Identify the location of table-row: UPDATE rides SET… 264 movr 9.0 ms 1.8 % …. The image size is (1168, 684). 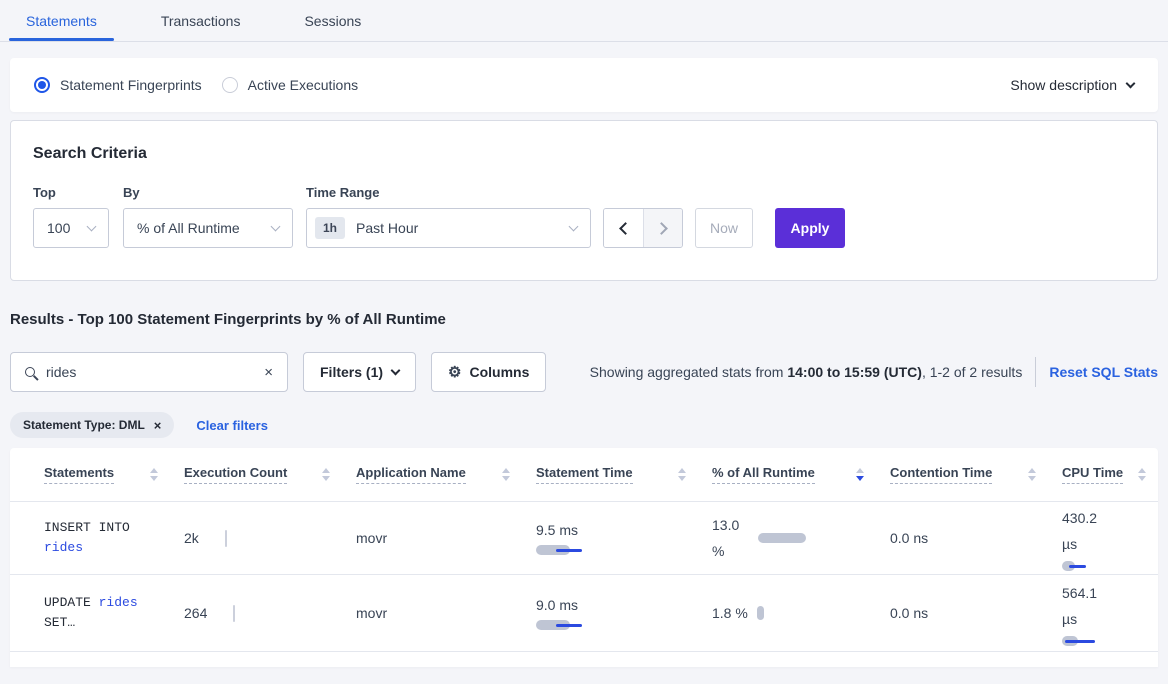
(584, 613).